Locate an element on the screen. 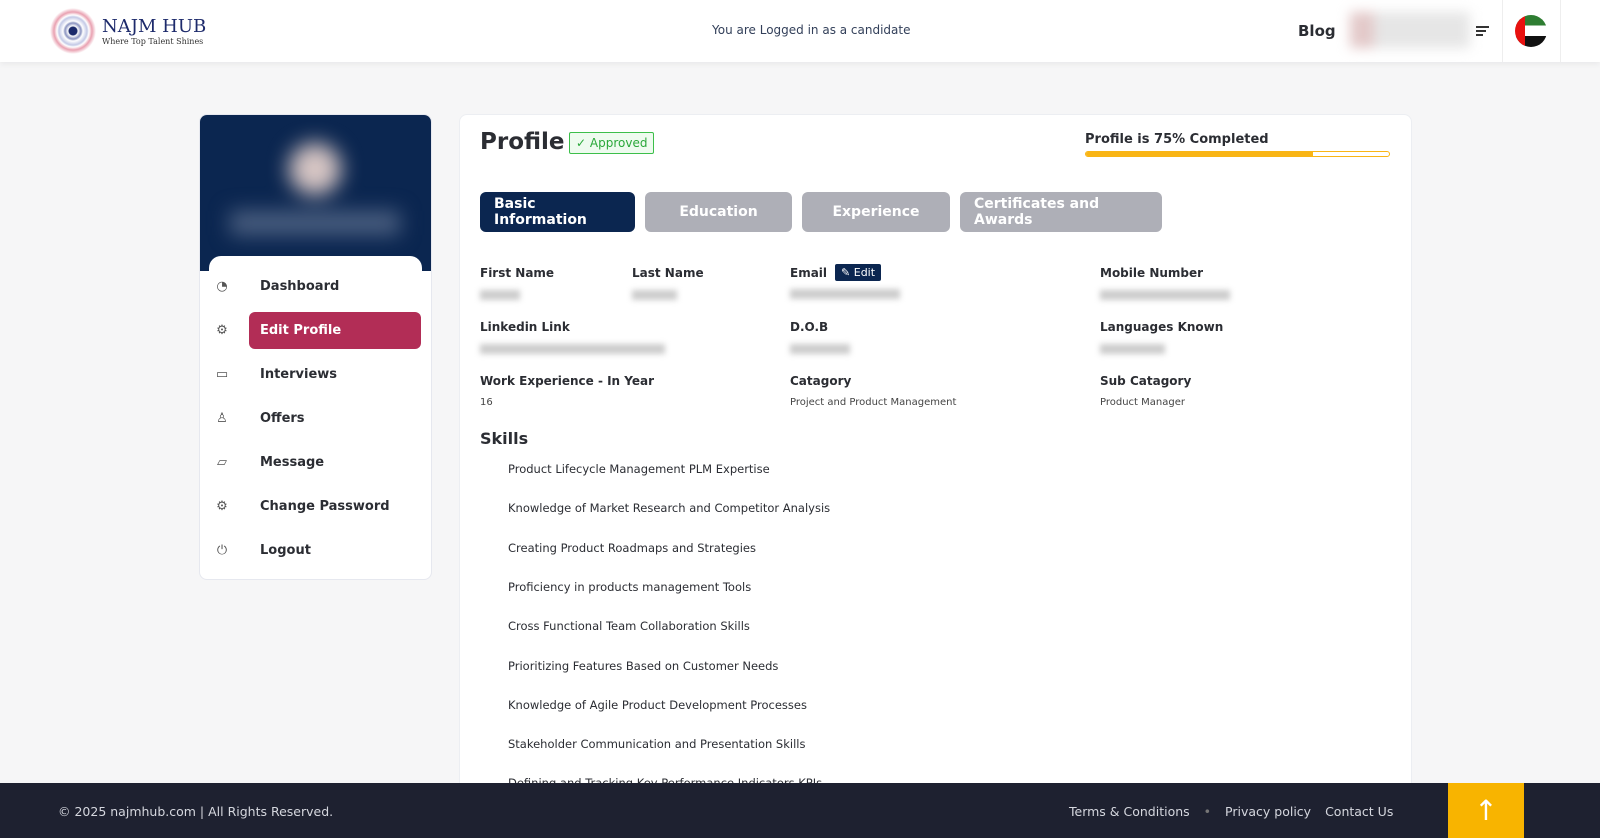 The image size is (1600, 838). uae-flag-icon is located at coordinates (1531, 31).